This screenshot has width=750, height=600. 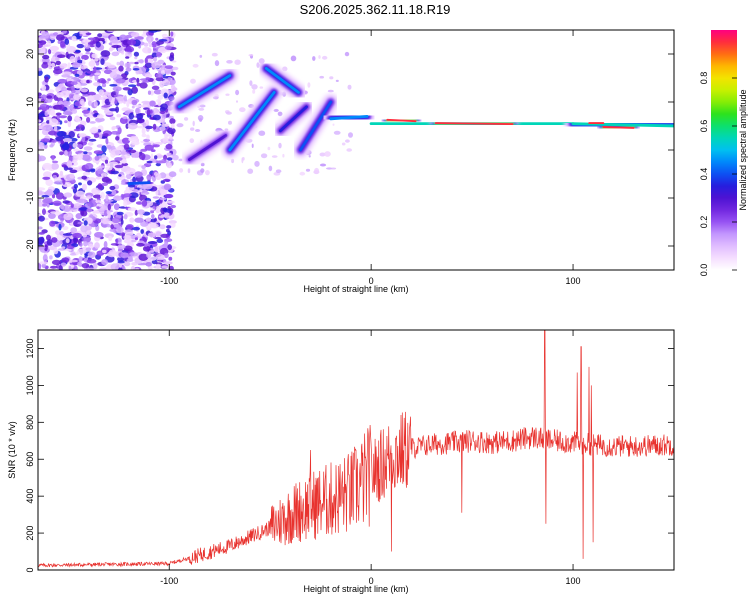 I want to click on snr-y-tick-label: 600, so click(x=30, y=459).